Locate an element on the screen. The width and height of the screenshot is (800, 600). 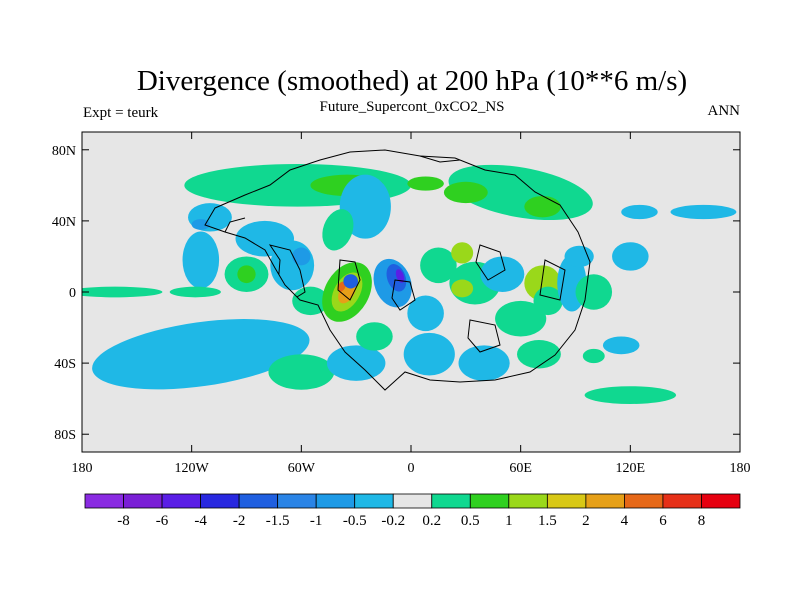
x-tick-label-2: 60W is located at coordinates (302, 468).